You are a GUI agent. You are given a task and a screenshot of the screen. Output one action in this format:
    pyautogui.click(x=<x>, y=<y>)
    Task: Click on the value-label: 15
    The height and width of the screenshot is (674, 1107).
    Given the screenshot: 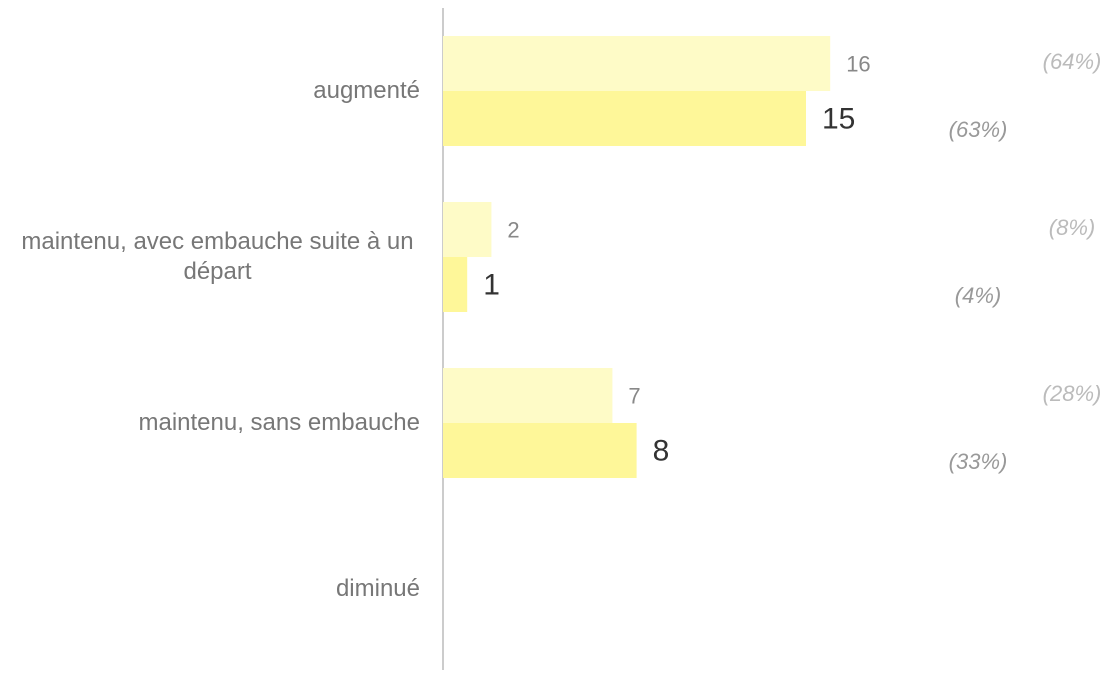 What is the action you would take?
    pyautogui.click(x=838, y=118)
    